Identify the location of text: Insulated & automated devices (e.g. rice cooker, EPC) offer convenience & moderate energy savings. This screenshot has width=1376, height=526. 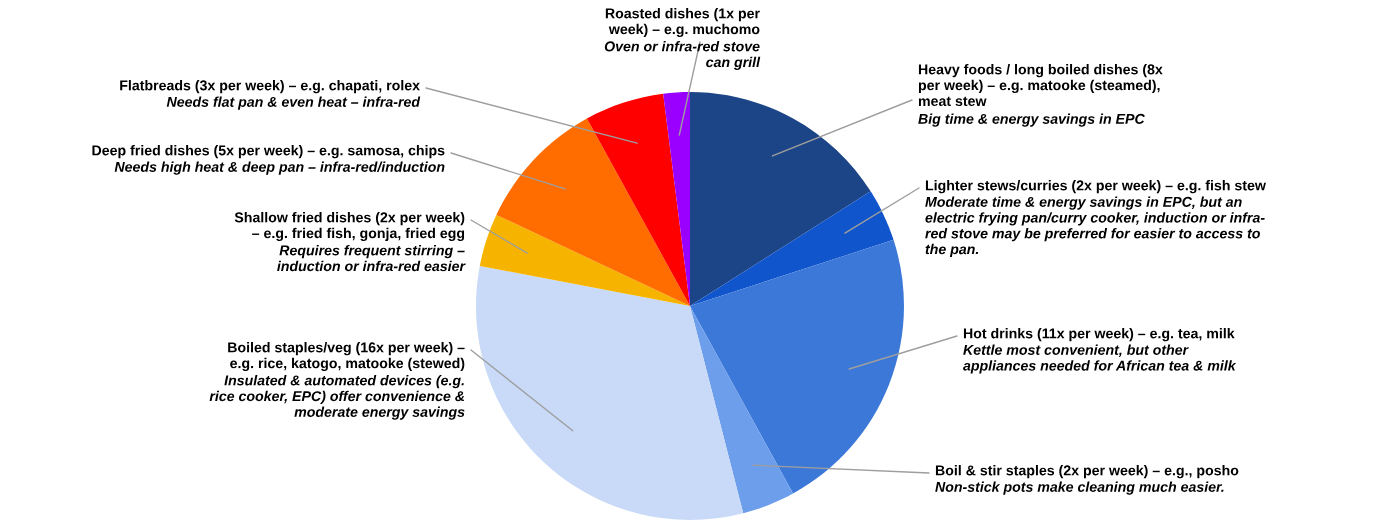
(337, 397).